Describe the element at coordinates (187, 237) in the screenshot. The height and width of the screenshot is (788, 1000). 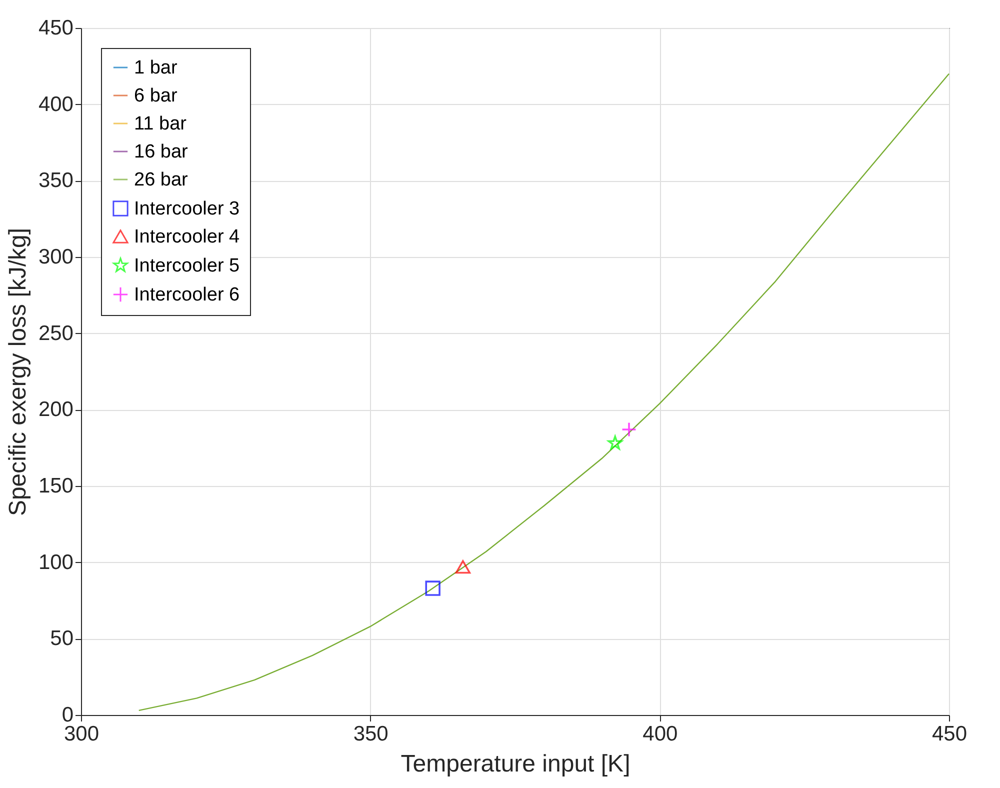
I see `legend-label: Intercooler 4` at that location.